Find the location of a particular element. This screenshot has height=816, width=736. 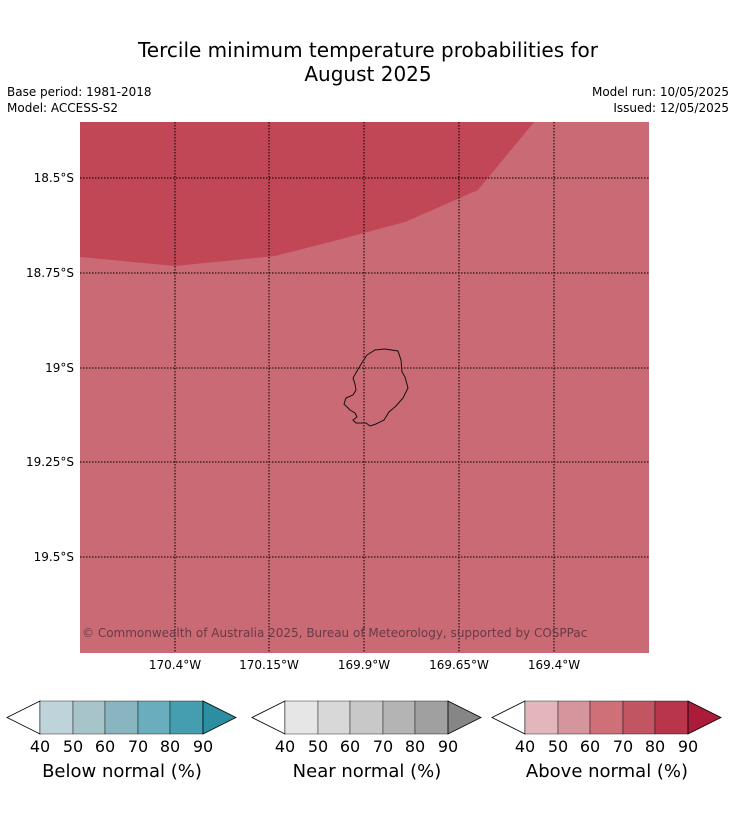

lon-label-170-4: 170.4°W is located at coordinates (175, 665).